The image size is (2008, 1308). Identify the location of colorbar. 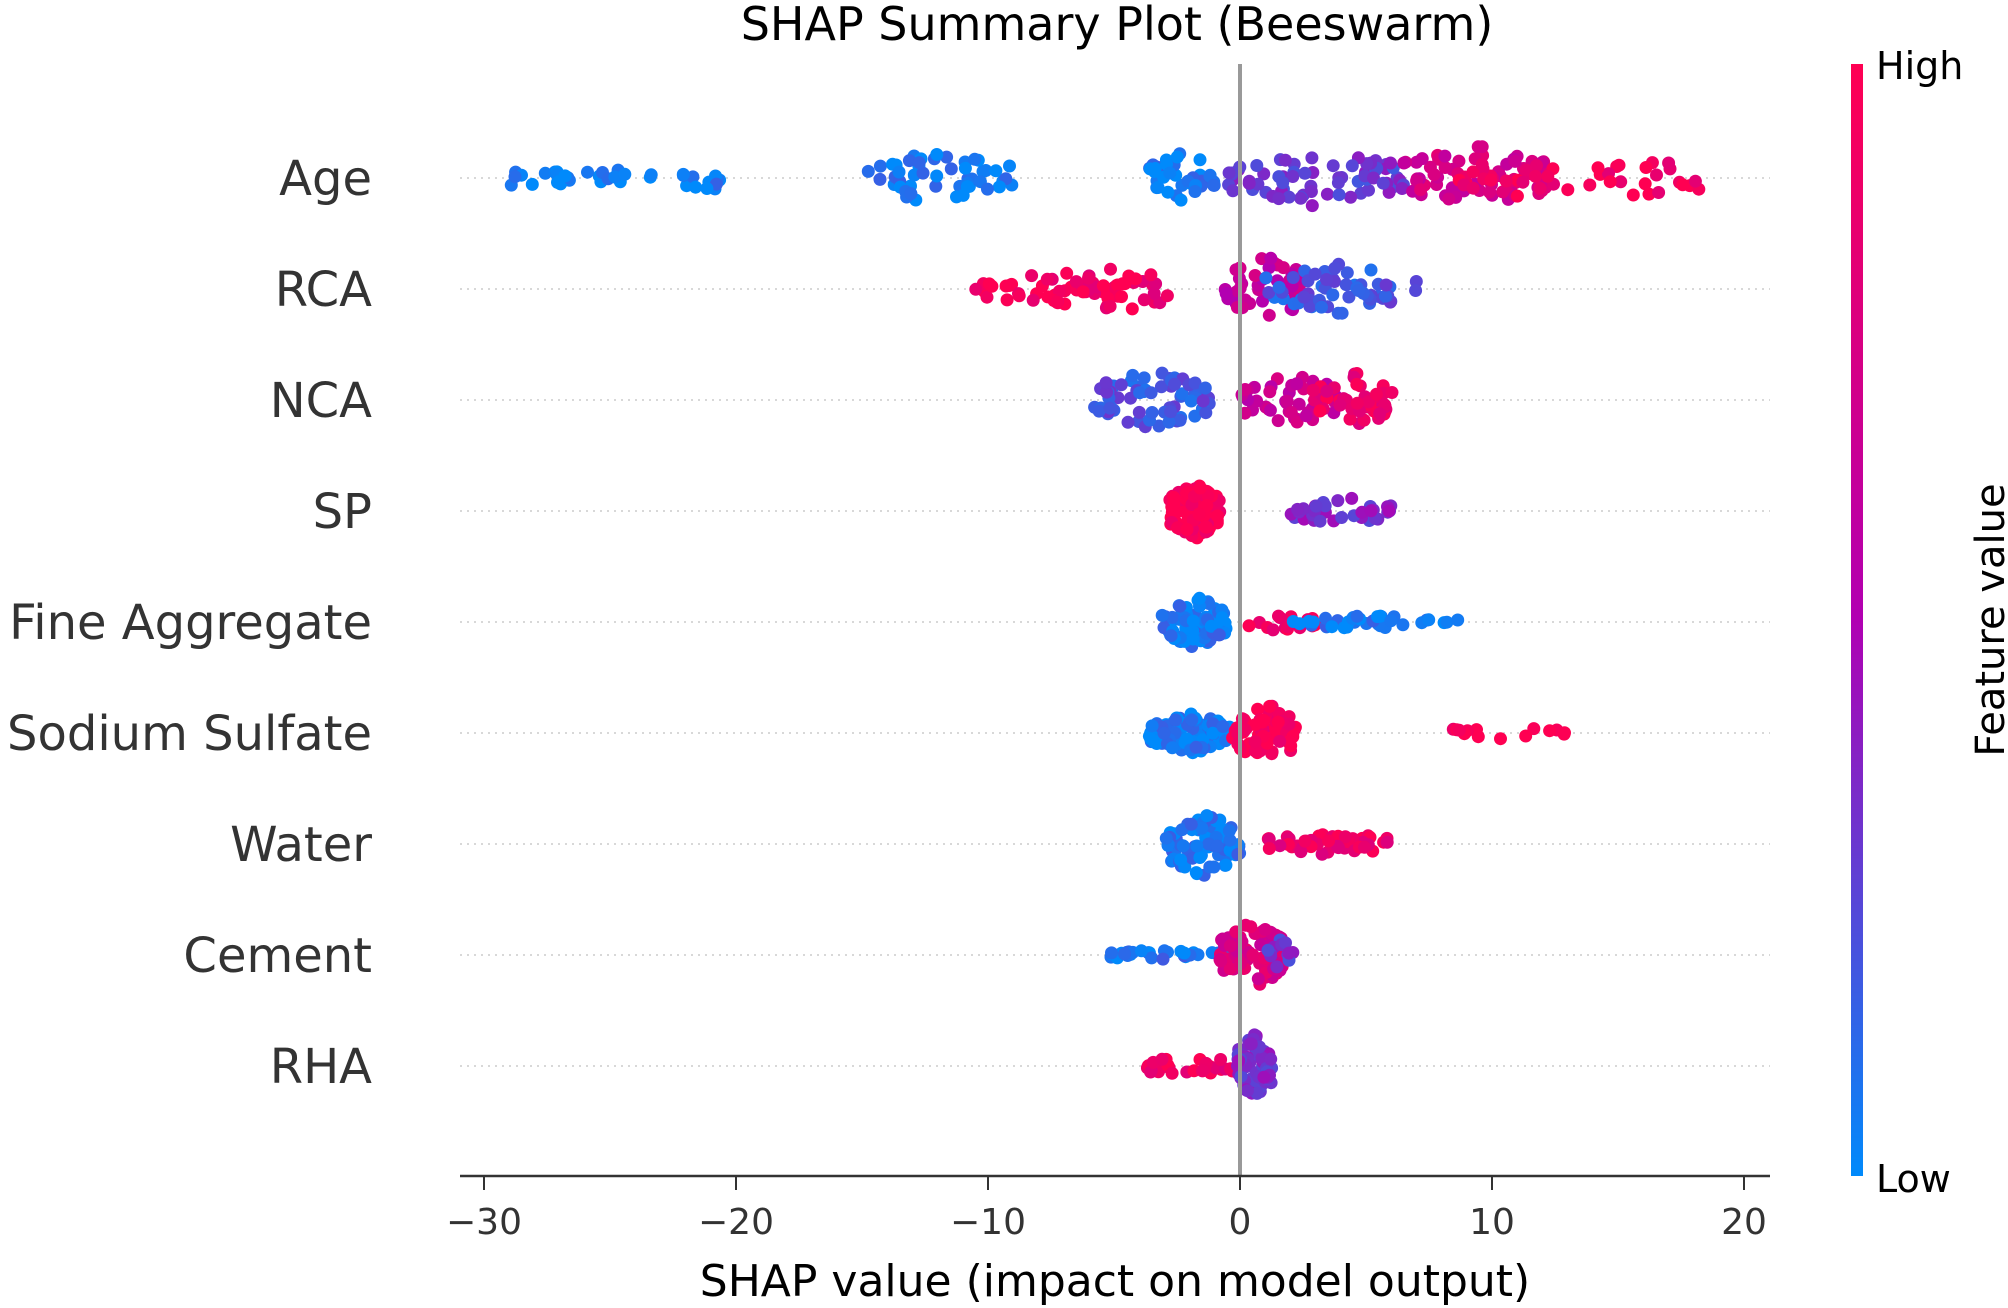
(1857, 620).